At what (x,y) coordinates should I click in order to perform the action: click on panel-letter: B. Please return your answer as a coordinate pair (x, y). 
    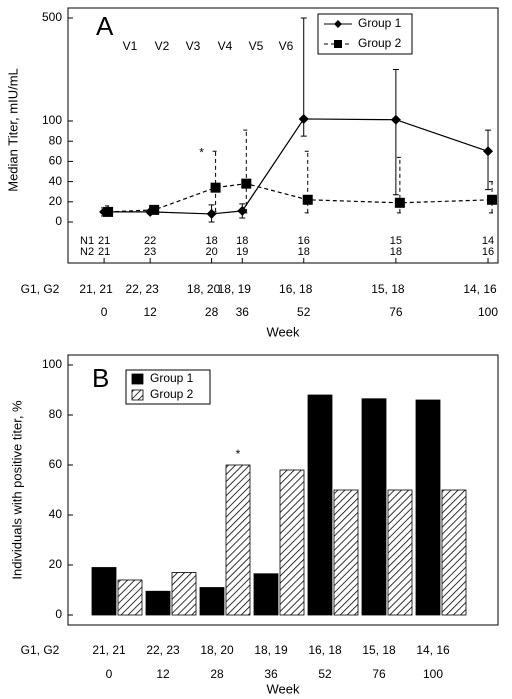
    Looking at the image, I should click on (100, 378).